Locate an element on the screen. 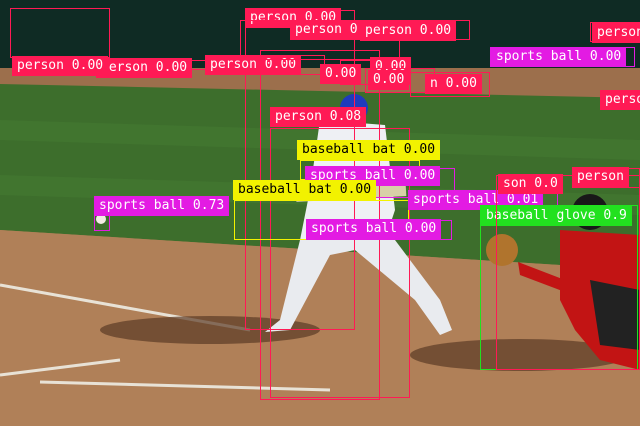 The image size is (640, 426). detection-label: 0.00 is located at coordinates (389, 80).